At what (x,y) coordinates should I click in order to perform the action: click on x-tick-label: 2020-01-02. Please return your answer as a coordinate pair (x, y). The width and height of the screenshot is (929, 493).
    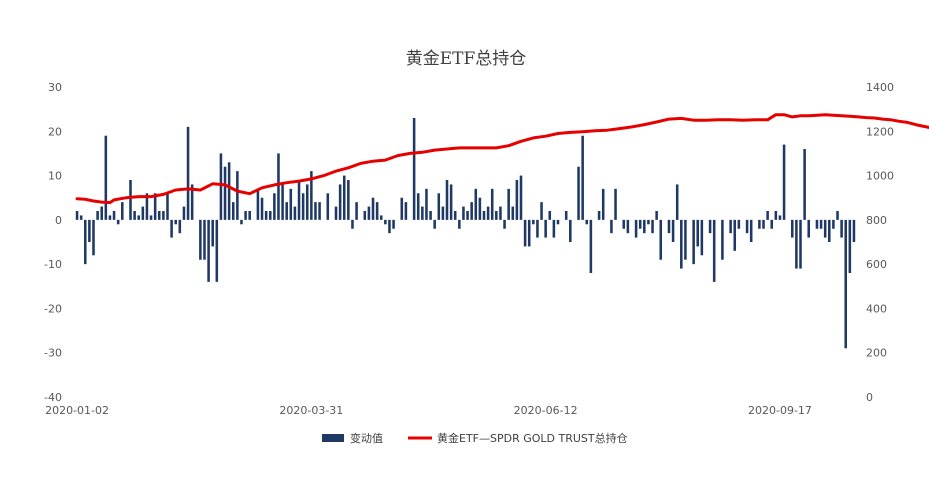
    Looking at the image, I should click on (77, 410).